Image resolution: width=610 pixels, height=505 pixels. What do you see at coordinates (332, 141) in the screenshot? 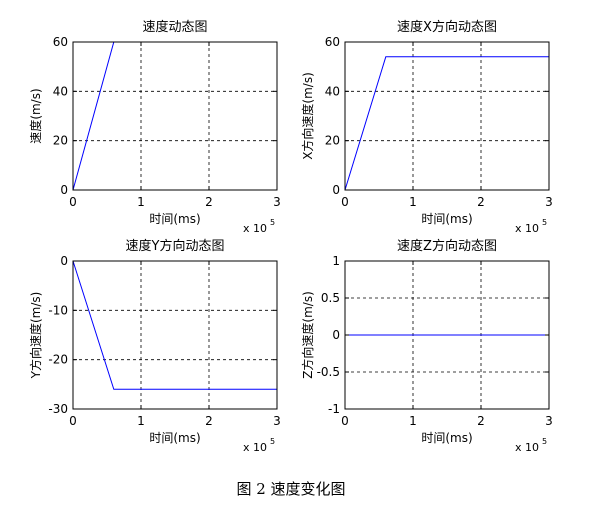
I see `speed-x-y-tick-label-1: 20` at bounding box center [332, 141].